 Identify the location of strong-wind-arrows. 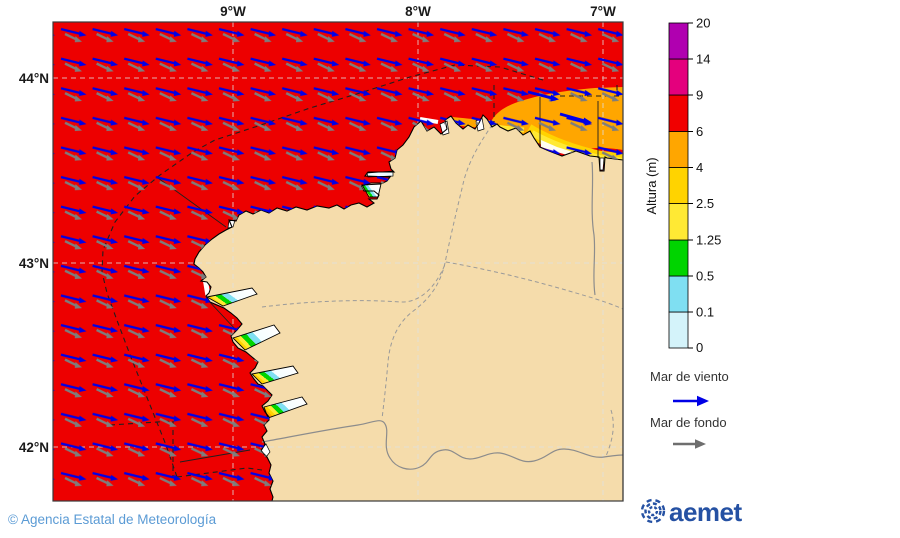
(559, 107).